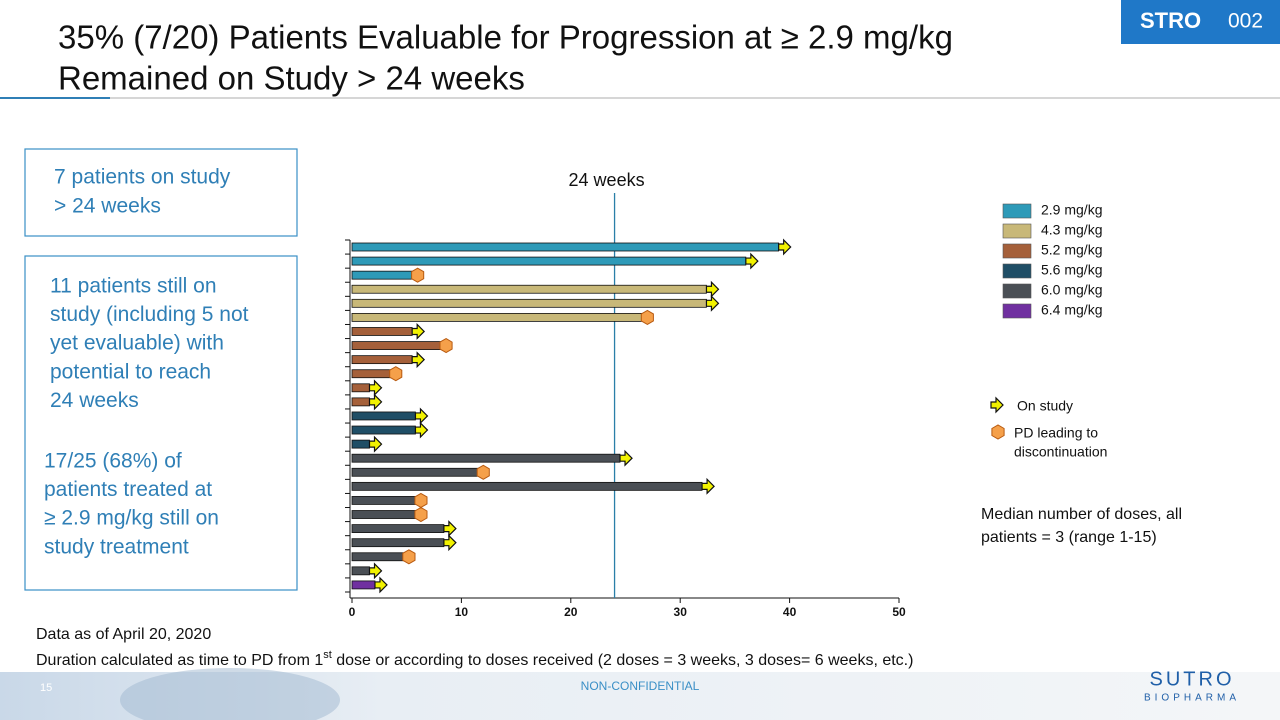 The height and width of the screenshot is (720, 1280). I want to click on callout-text: patients treated at, so click(128, 489).